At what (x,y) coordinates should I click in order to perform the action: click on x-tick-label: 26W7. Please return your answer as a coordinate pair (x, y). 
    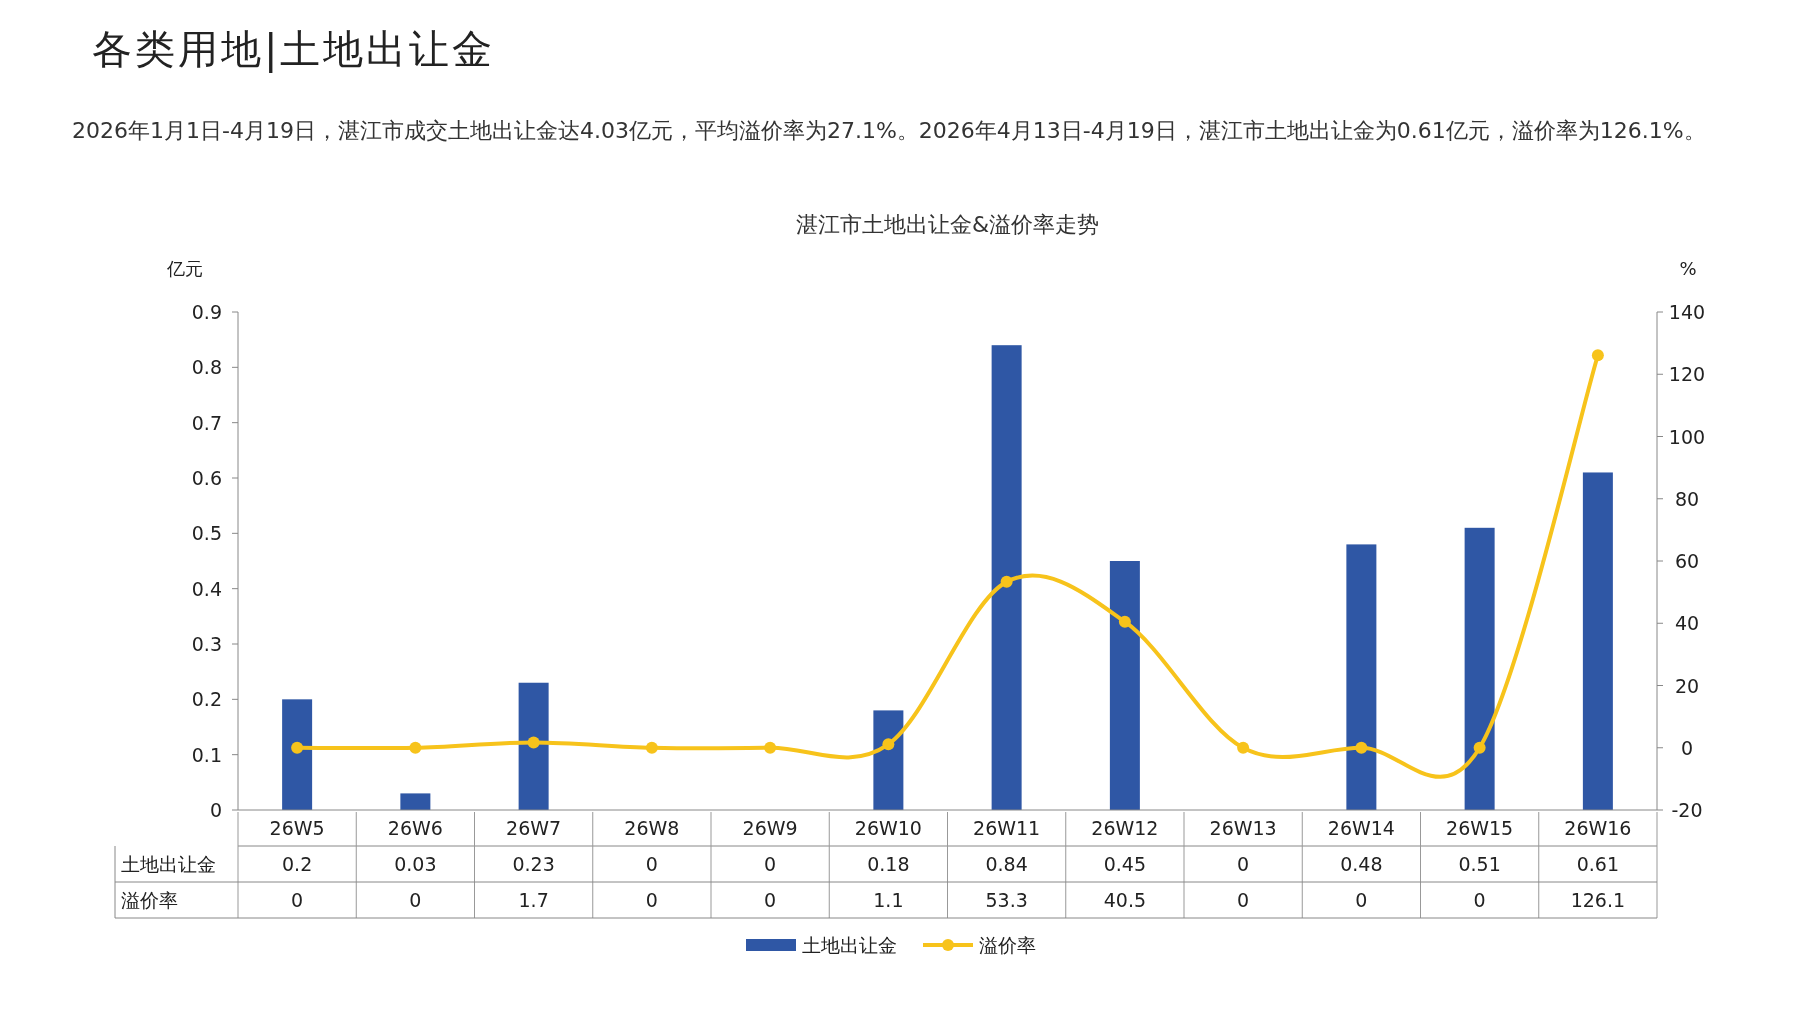
    Looking at the image, I should click on (534, 828).